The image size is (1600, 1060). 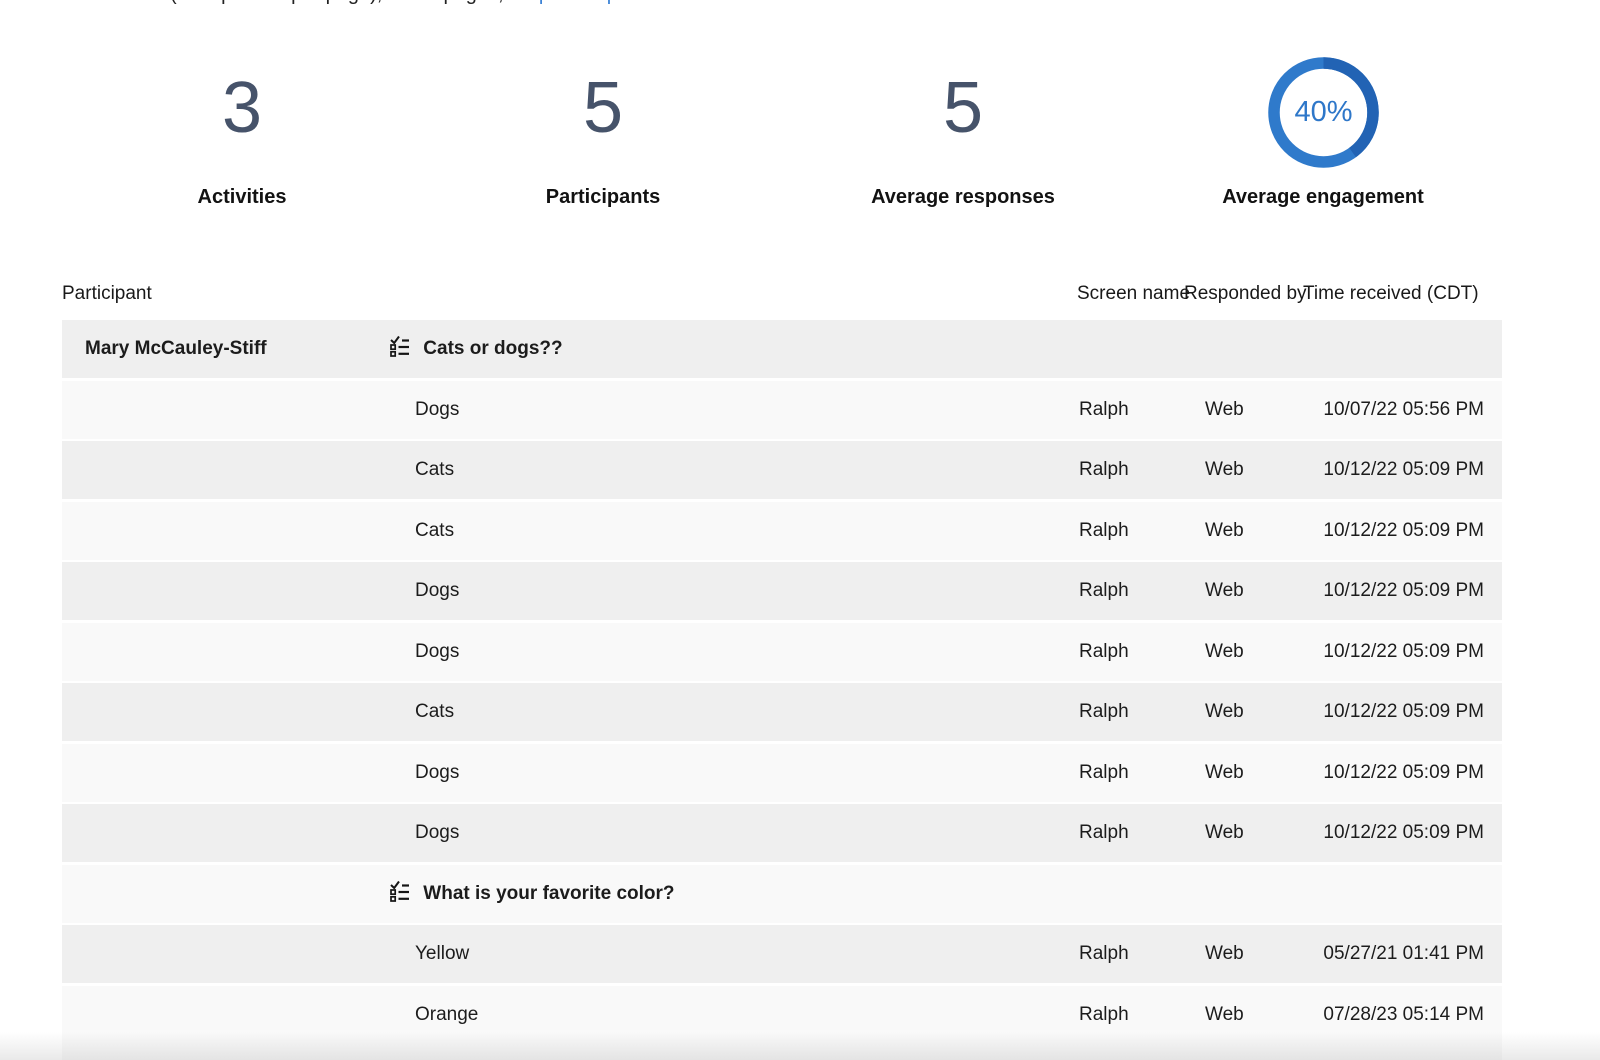 I want to click on time-received: 05/27/21 01:41 PM, so click(x=1403, y=953).